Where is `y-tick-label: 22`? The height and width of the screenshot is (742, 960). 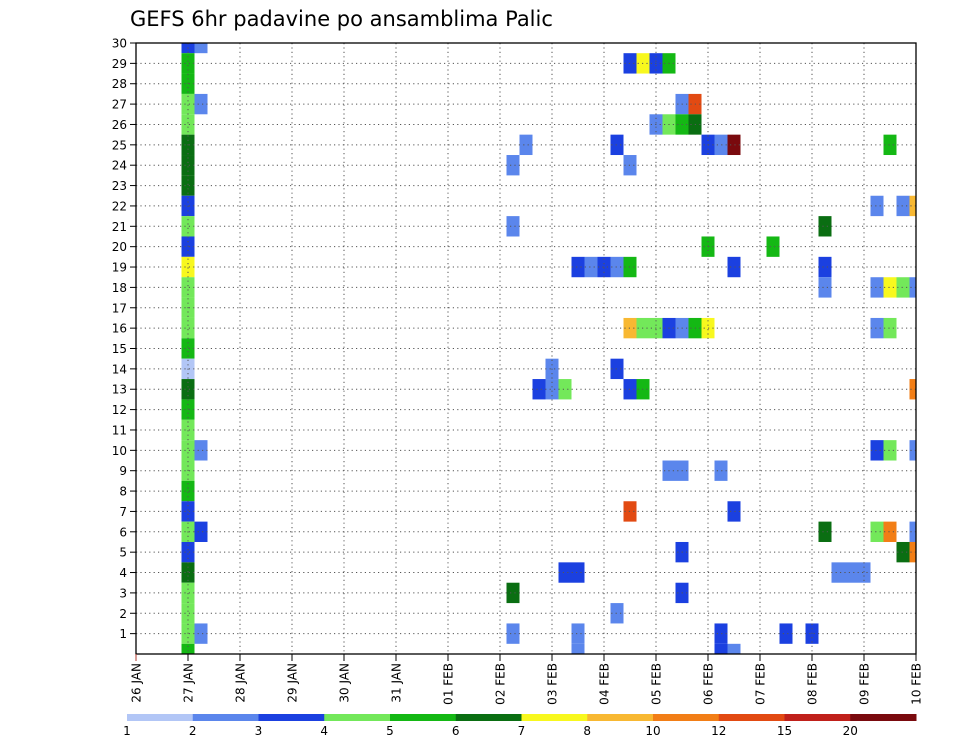
y-tick-label: 22 is located at coordinates (119, 206).